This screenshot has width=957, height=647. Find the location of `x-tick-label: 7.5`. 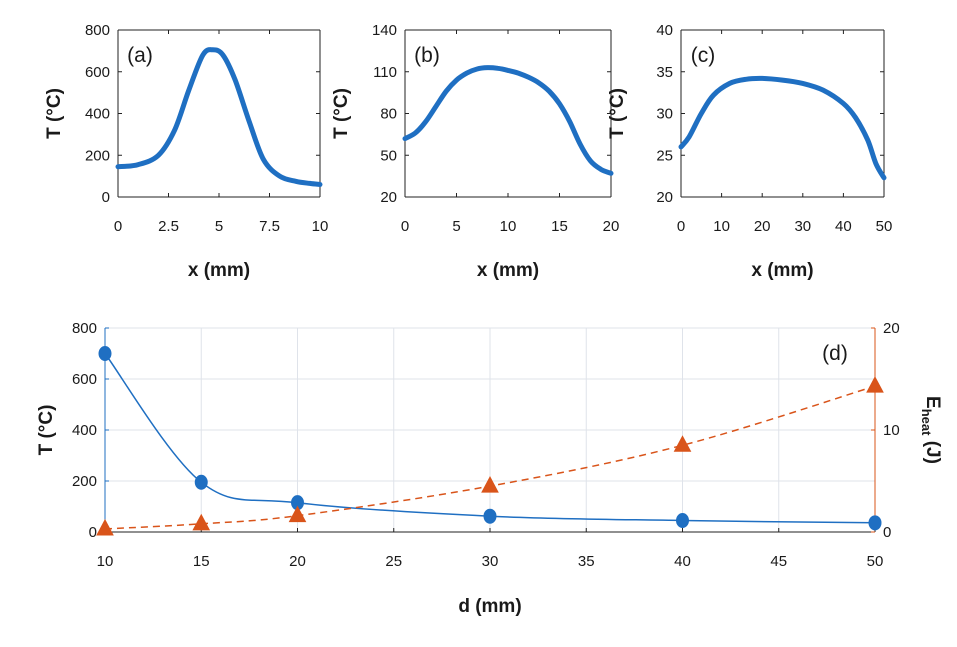

x-tick-label: 7.5 is located at coordinates (269, 226).